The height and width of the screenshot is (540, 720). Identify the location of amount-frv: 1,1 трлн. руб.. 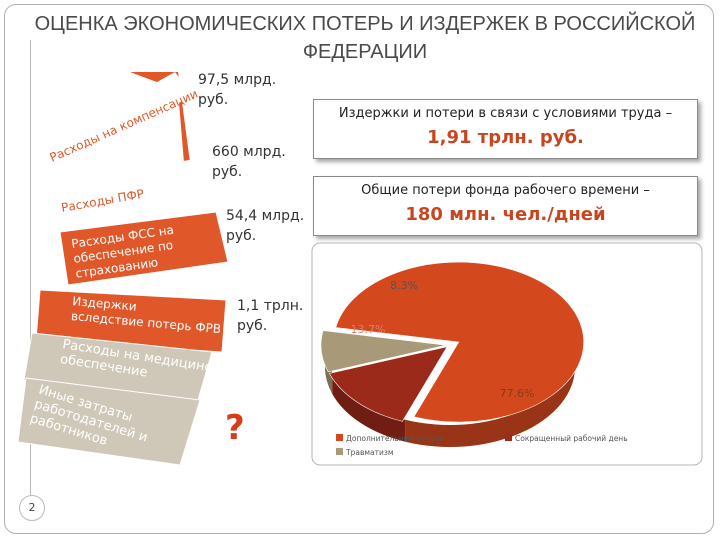
(270, 316).